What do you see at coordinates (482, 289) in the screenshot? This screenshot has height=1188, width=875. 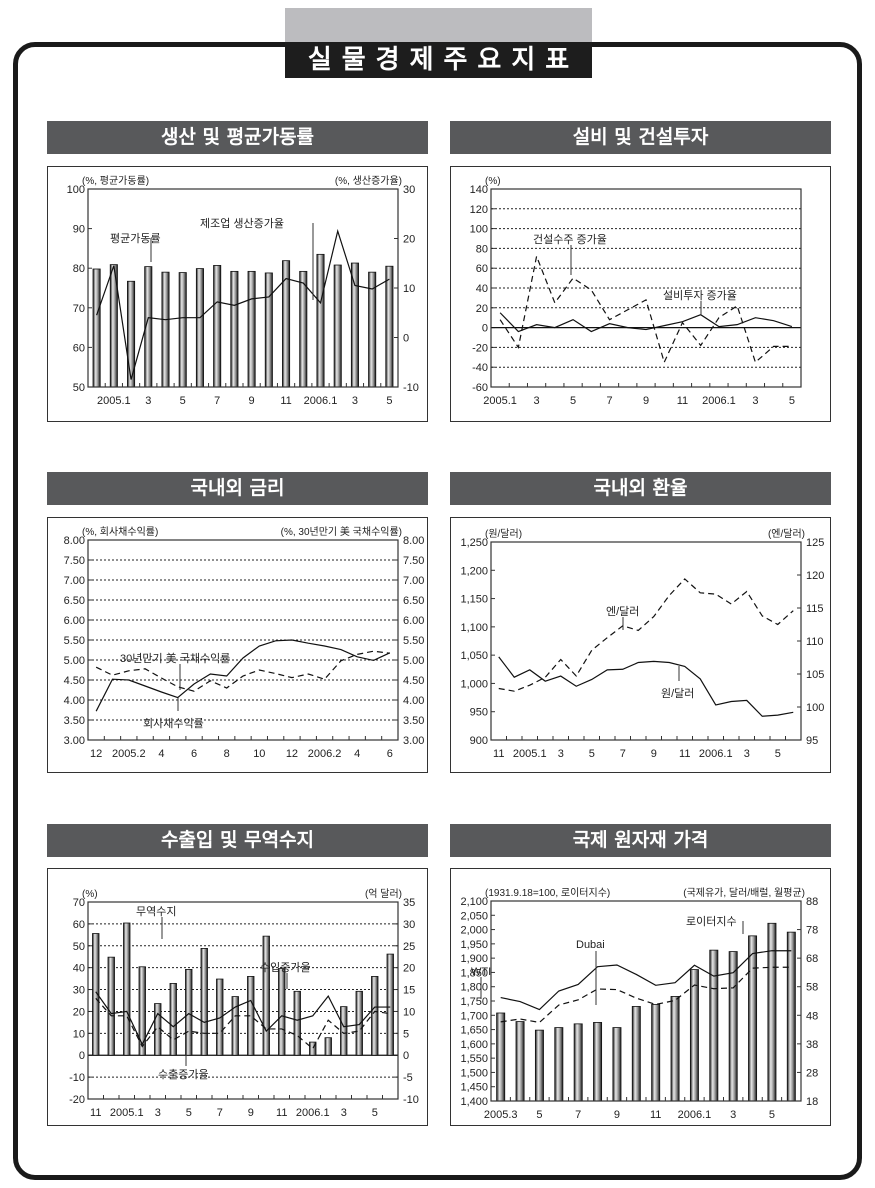 I see `y-tick-label: 40` at bounding box center [482, 289].